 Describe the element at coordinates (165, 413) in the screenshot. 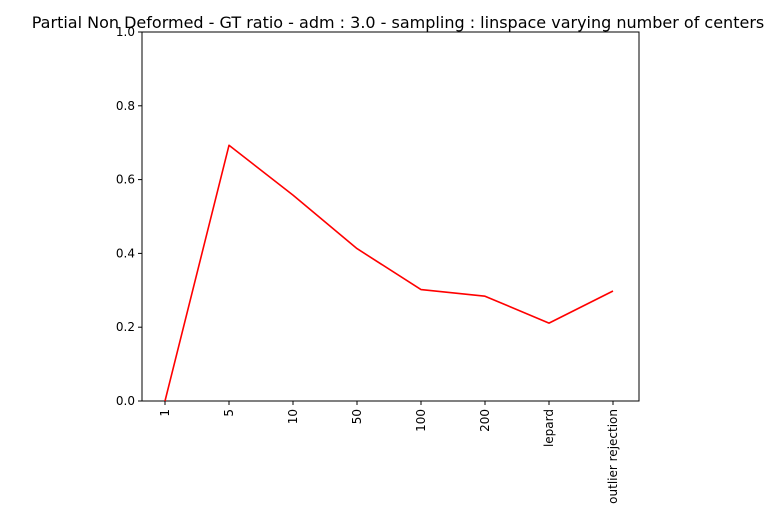

I see `x-tick-label: 1` at that location.